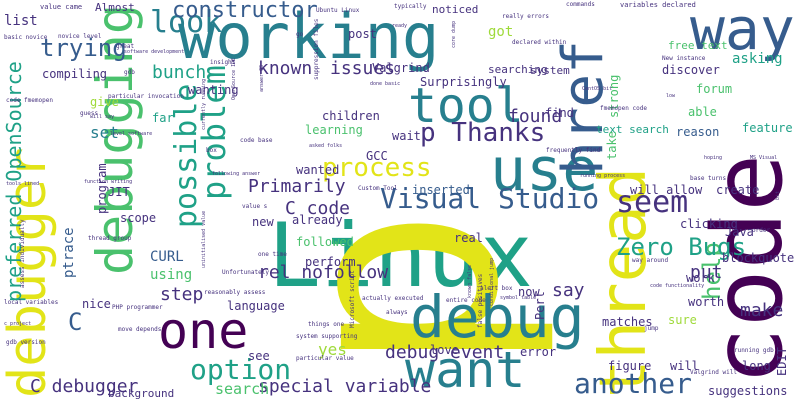 The height and width of the screenshot is (400, 800). Describe the element at coordinates (463, 82) in the screenshot. I see `word-surprisingly: Surprisingly` at that location.